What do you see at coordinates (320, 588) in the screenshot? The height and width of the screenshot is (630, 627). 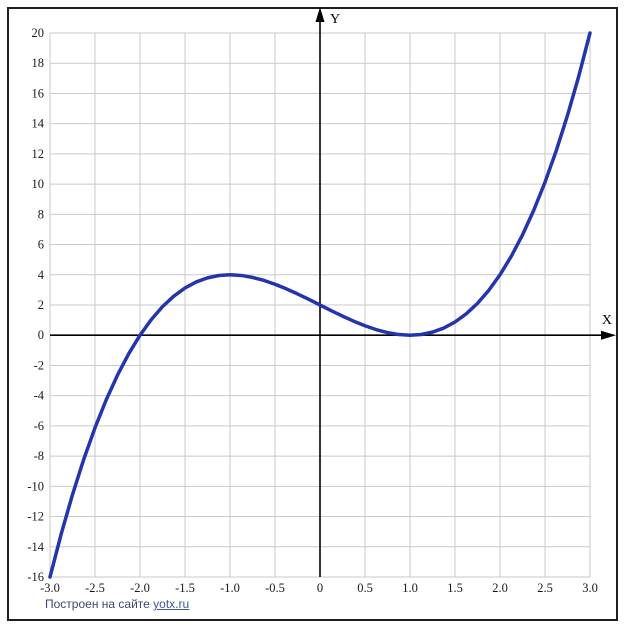 I see `x-tick-label: 0` at bounding box center [320, 588].